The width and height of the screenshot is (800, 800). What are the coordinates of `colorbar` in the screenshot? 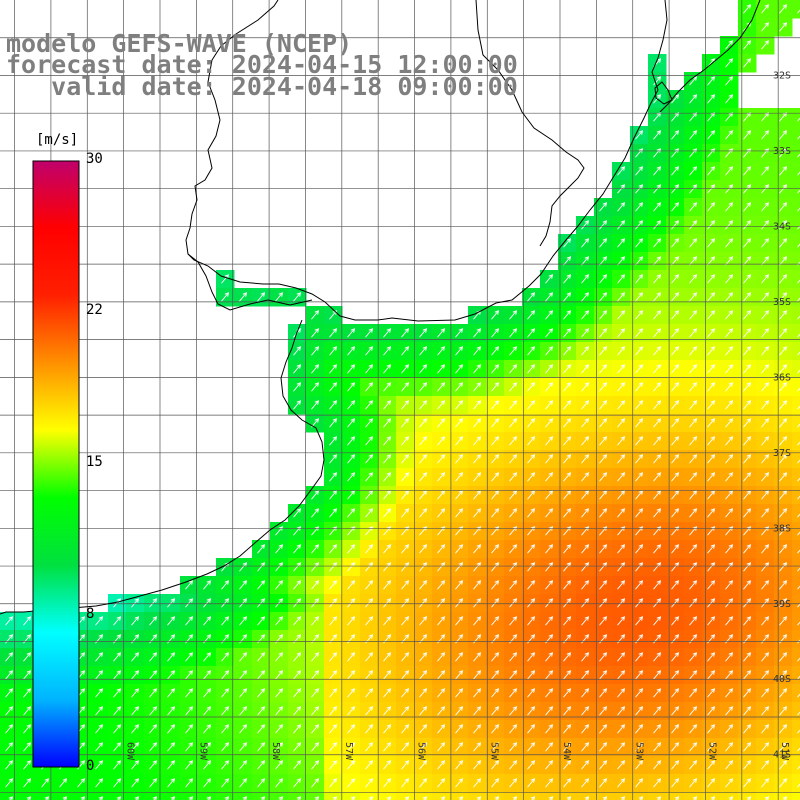 It's located at (56, 464).